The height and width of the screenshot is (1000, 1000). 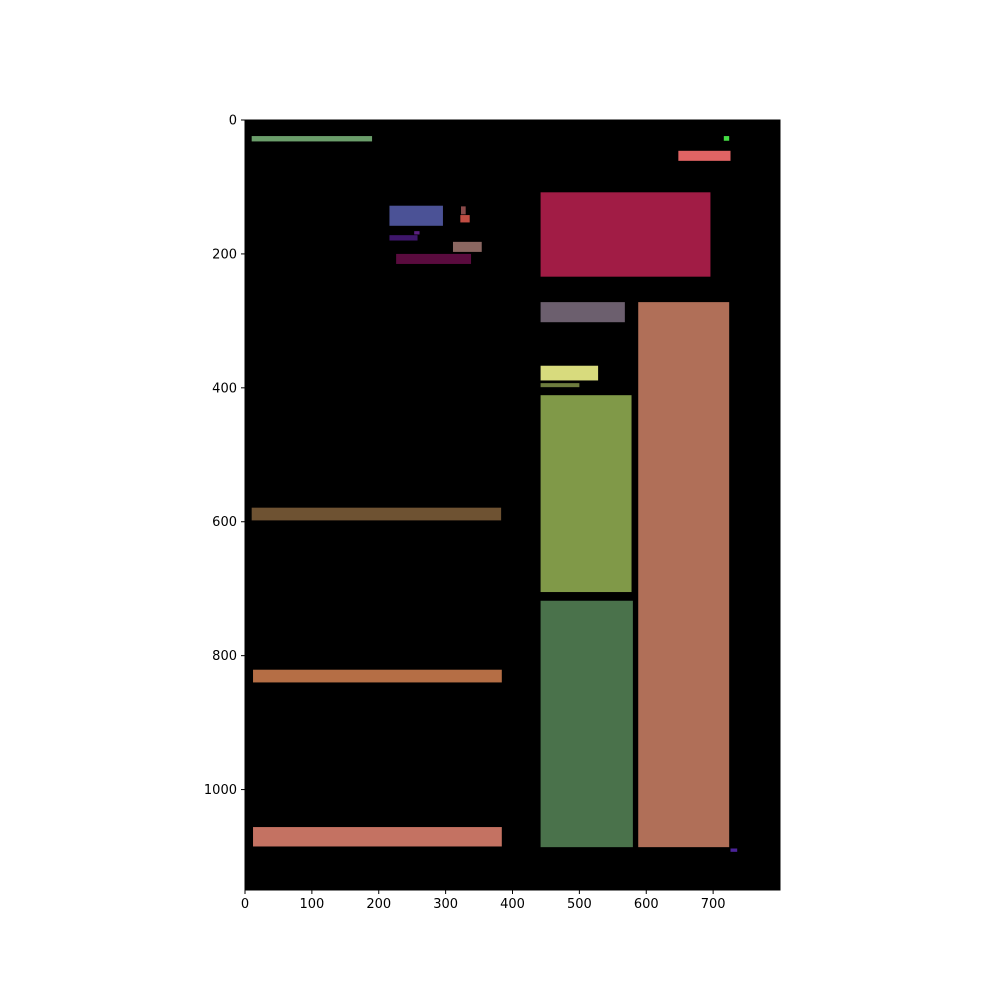 What do you see at coordinates (220, 790) in the screenshot?
I see `y-tick-label: 1000` at bounding box center [220, 790].